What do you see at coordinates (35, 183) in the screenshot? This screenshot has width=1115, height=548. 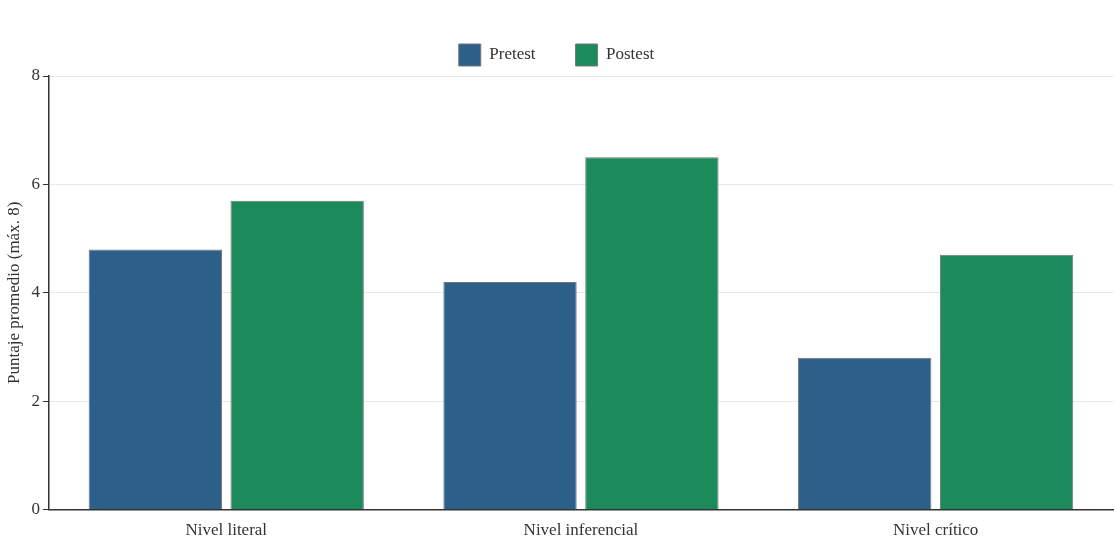 I see `y-tick-label: 6` at bounding box center [35, 183].